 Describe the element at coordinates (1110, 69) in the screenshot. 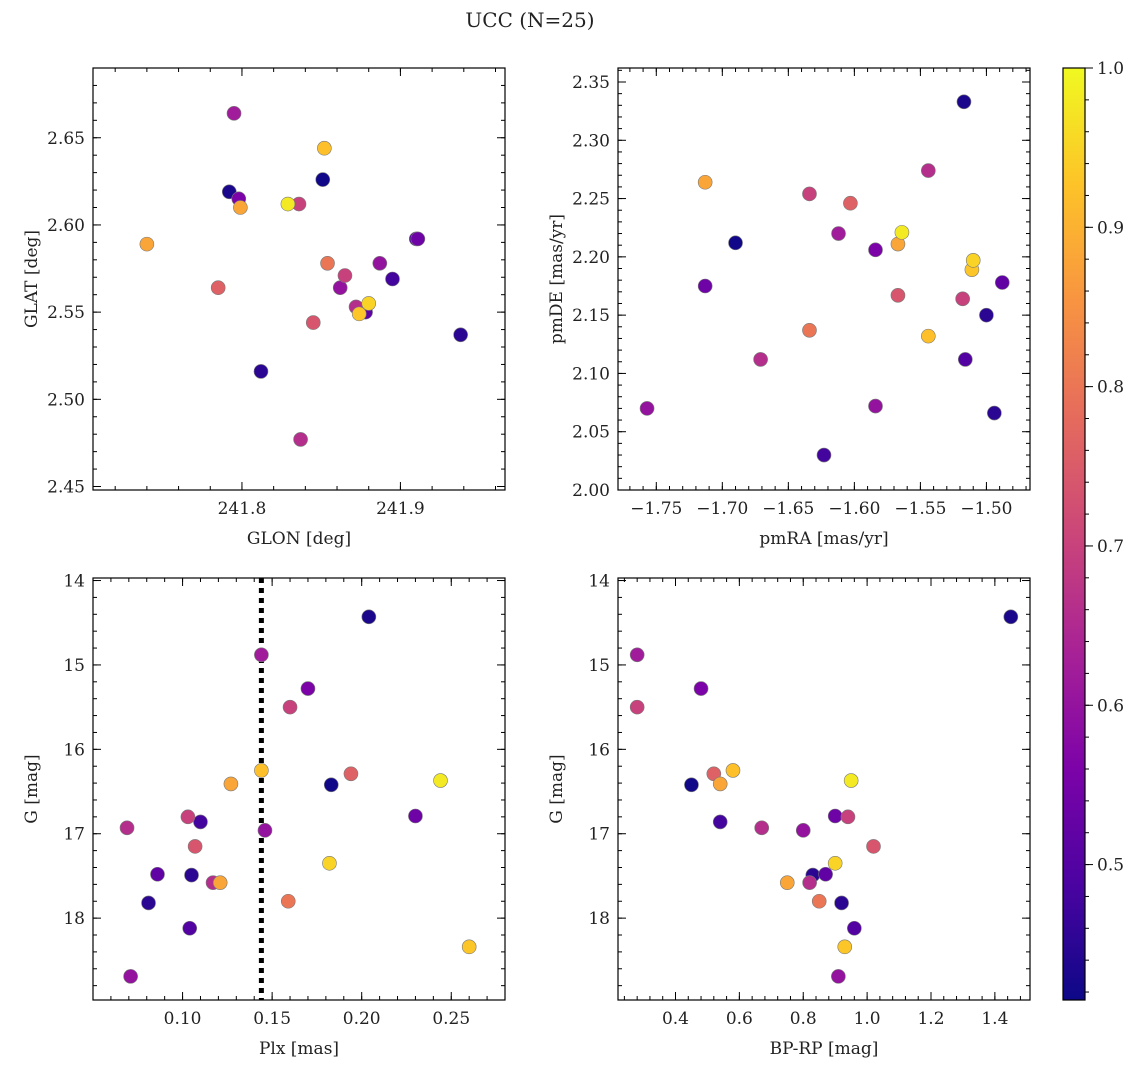

I see `colorbar-tick-label: 1.0` at that location.